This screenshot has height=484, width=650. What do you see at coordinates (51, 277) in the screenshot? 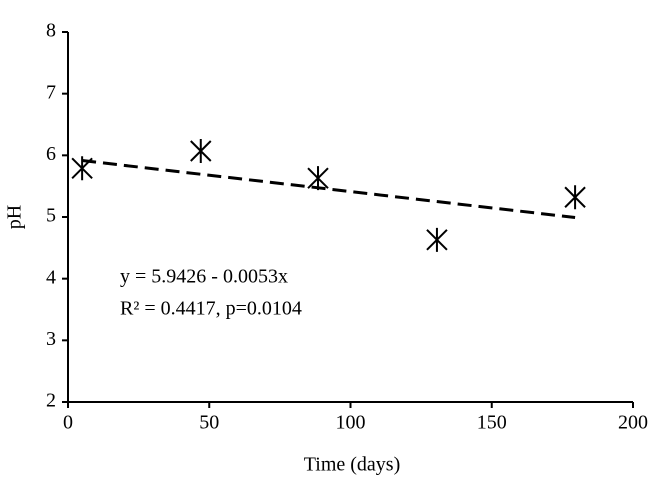
I see `y-tick-label: 4` at bounding box center [51, 277].